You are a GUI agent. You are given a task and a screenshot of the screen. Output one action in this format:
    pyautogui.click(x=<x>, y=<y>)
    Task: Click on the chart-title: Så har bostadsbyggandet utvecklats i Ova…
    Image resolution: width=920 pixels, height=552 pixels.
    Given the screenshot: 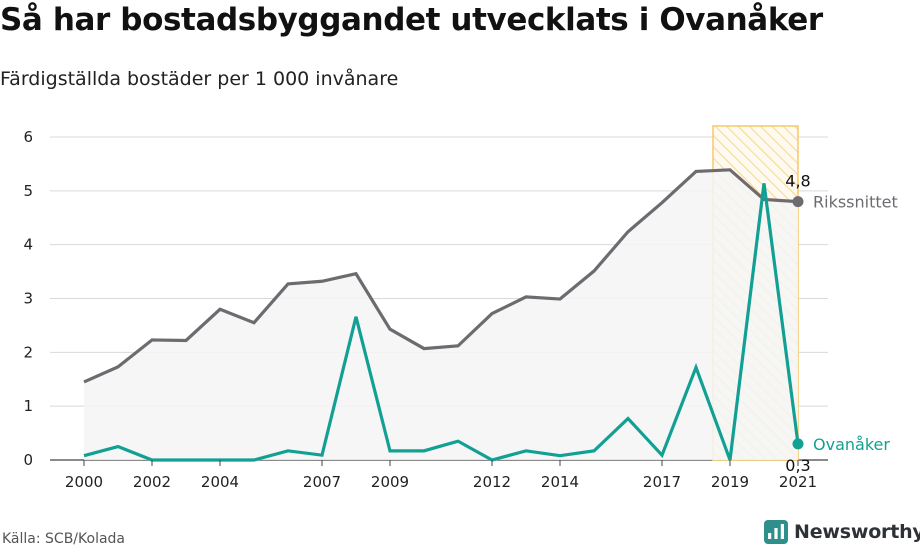 What is the action you would take?
    pyautogui.click(x=411, y=20)
    